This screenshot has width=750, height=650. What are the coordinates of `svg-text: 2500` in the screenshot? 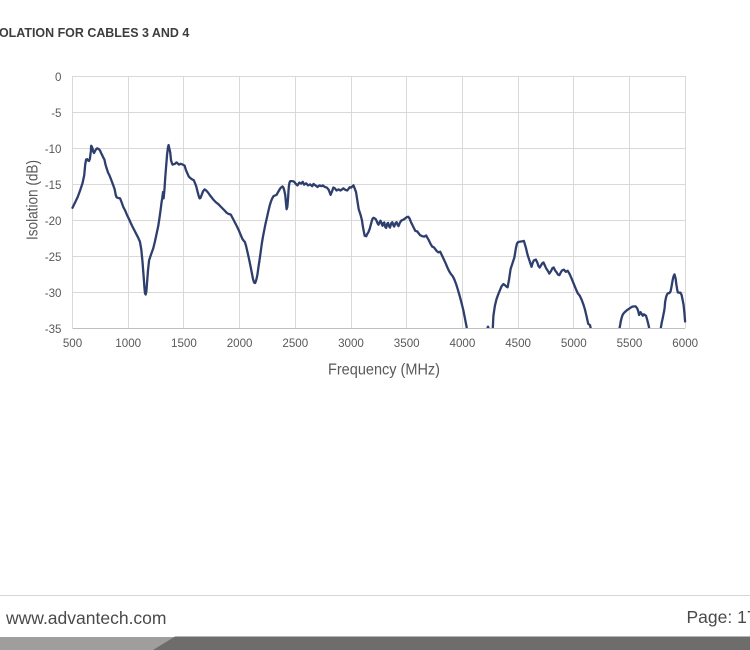 It's located at (295, 343).